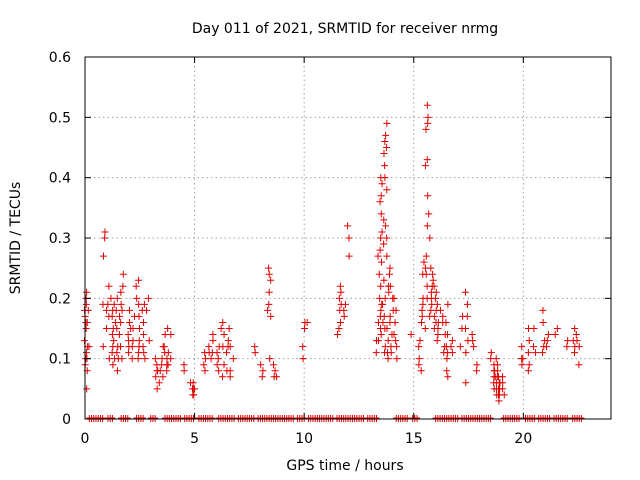 The width and height of the screenshot is (640, 480). I want to click on y-tick-label: 0.3, so click(60, 239).